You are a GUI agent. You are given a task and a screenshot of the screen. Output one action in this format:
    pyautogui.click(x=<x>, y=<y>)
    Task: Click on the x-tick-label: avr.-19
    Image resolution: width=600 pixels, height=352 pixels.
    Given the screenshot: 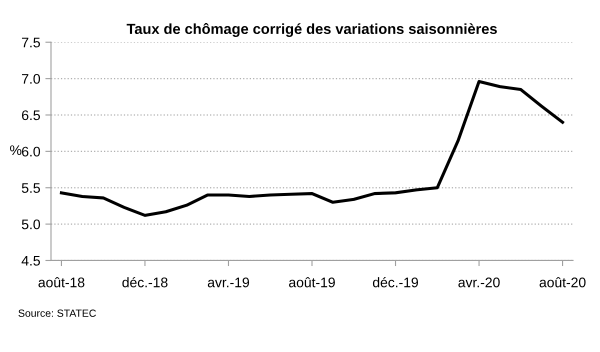 What is the action you would take?
    pyautogui.click(x=229, y=283)
    